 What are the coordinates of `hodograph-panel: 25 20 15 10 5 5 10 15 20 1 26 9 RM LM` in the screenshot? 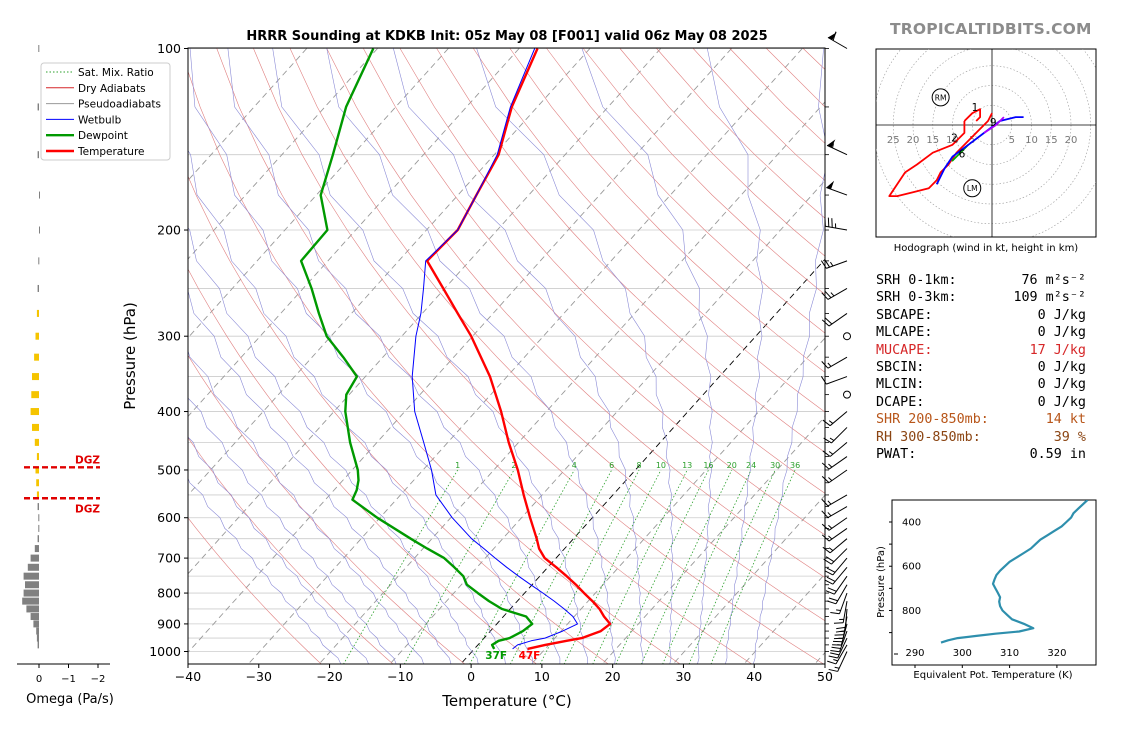 It's located at (986, 143).